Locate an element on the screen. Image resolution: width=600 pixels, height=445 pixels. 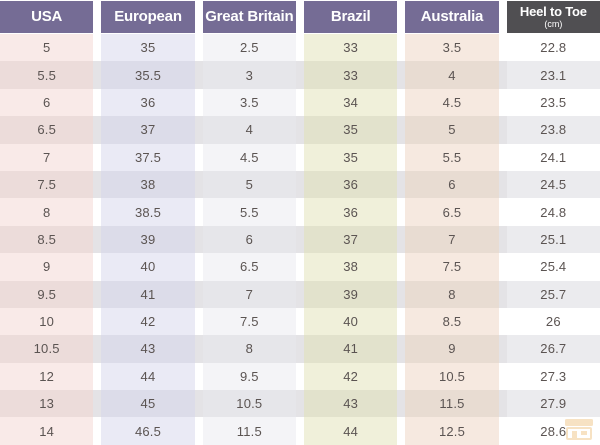
table-row: 7.5 38 5 36 6 24.5 is located at coordinates (300, 184).